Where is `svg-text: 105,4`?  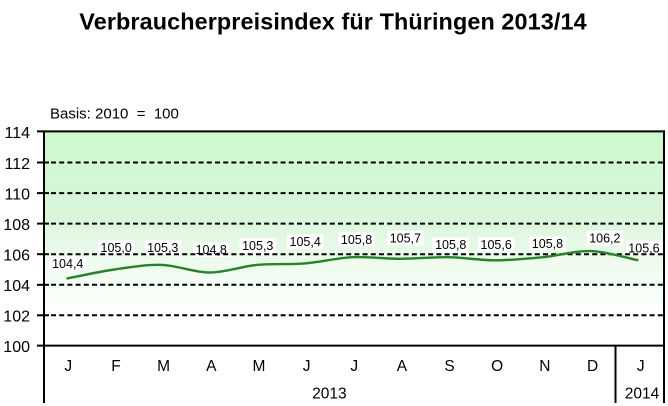 svg-text: 105,4 is located at coordinates (305, 242).